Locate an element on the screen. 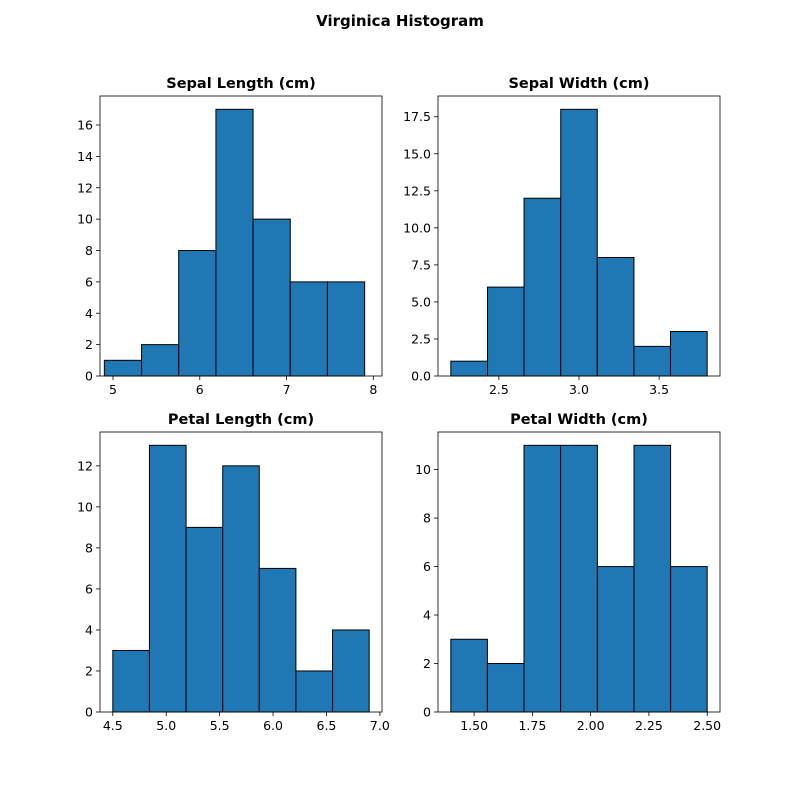  subplot-title: Petal Width (cm) is located at coordinates (579, 420).